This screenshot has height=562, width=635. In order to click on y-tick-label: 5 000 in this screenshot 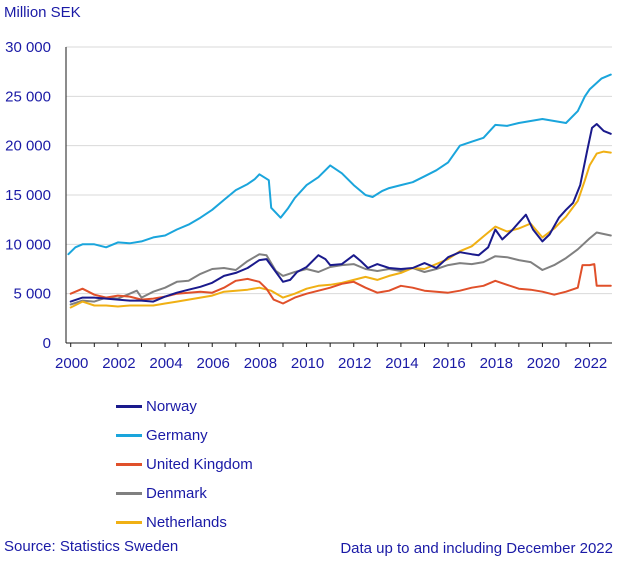, I will do `click(32, 294)`.